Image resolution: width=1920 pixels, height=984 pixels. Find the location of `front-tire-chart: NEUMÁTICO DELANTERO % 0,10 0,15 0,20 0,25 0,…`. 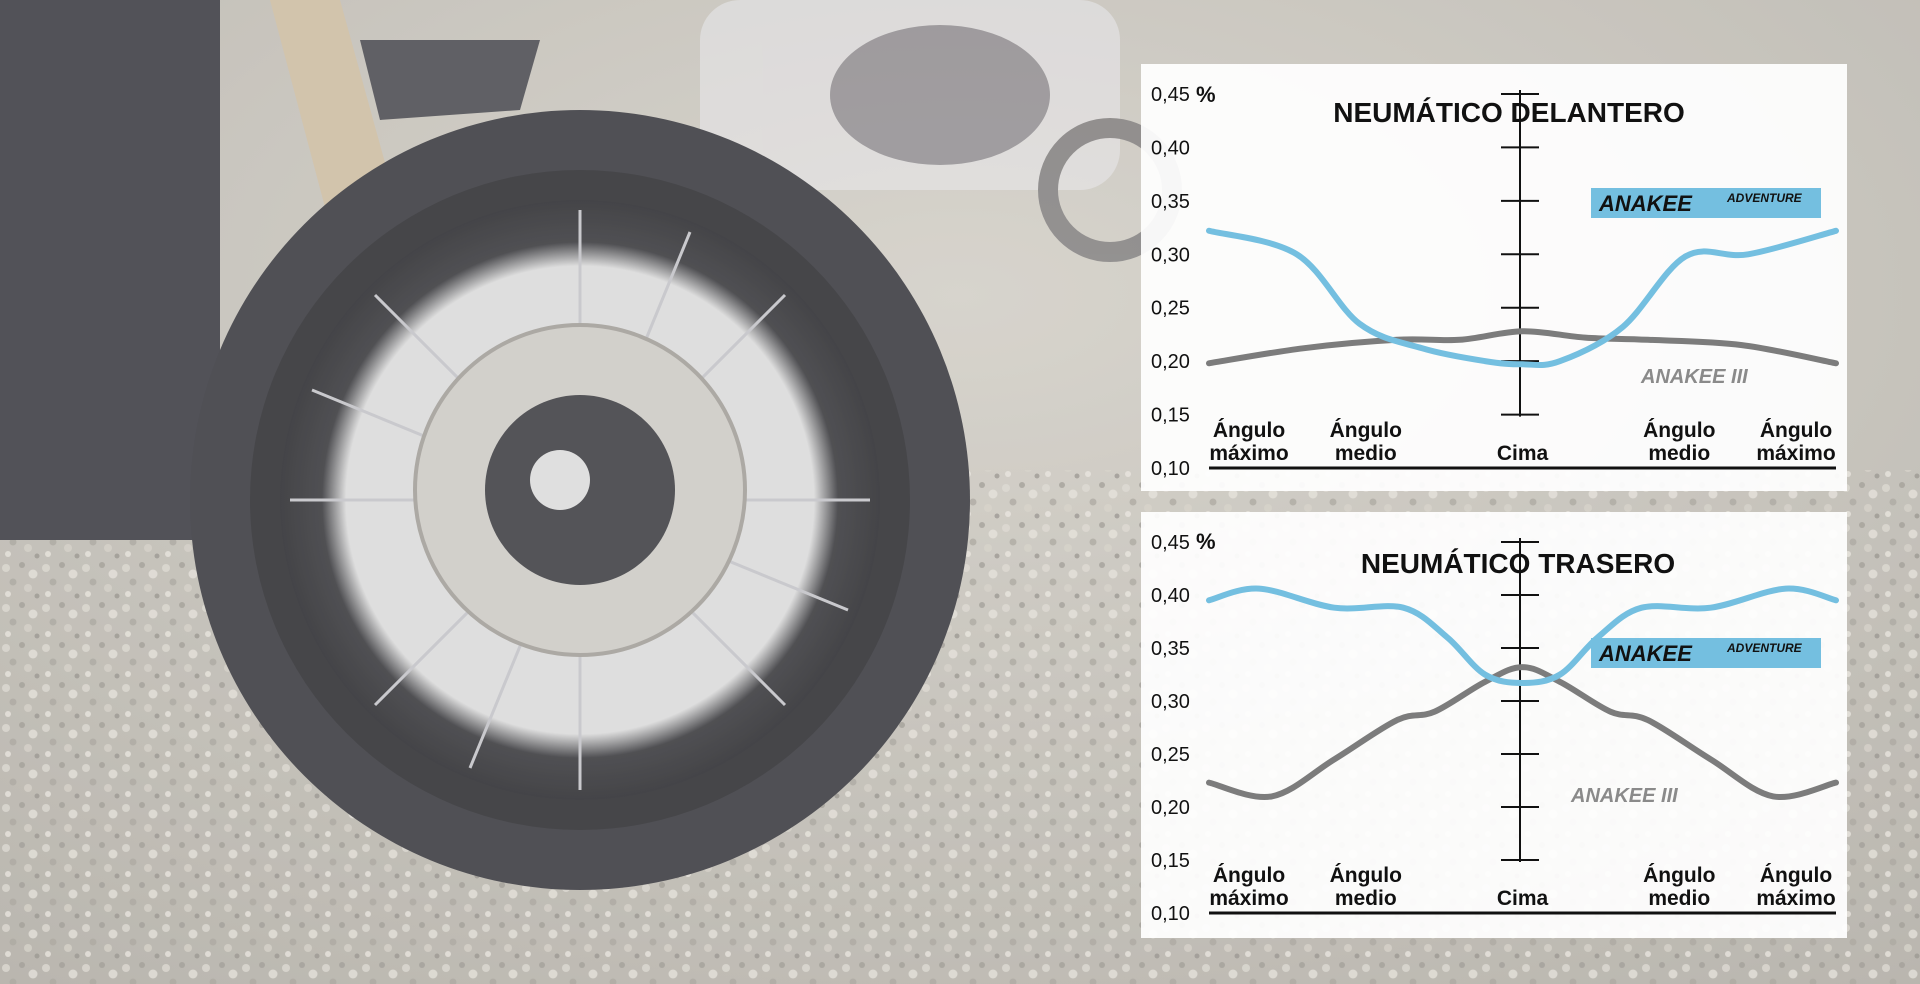

front-tire-chart: NEUMÁTICO DELANTERO % 0,10 0,15 0,20 0,25 0,… is located at coordinates (1495, 281).